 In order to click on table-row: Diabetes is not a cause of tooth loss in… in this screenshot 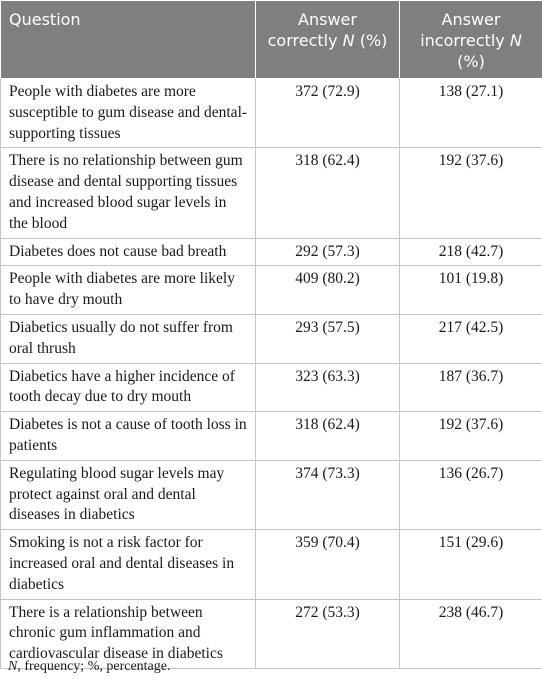, I will do `click(271, 436)`.